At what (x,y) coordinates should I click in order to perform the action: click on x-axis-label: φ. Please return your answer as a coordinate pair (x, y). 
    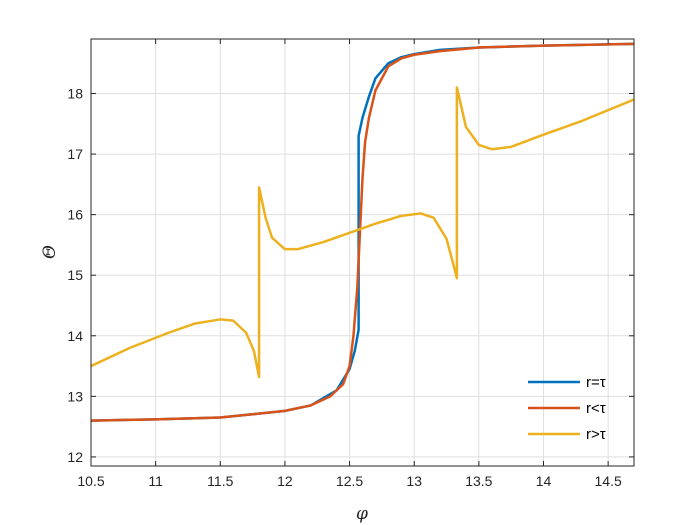
    Looking at the image, I should click on (362, 514).